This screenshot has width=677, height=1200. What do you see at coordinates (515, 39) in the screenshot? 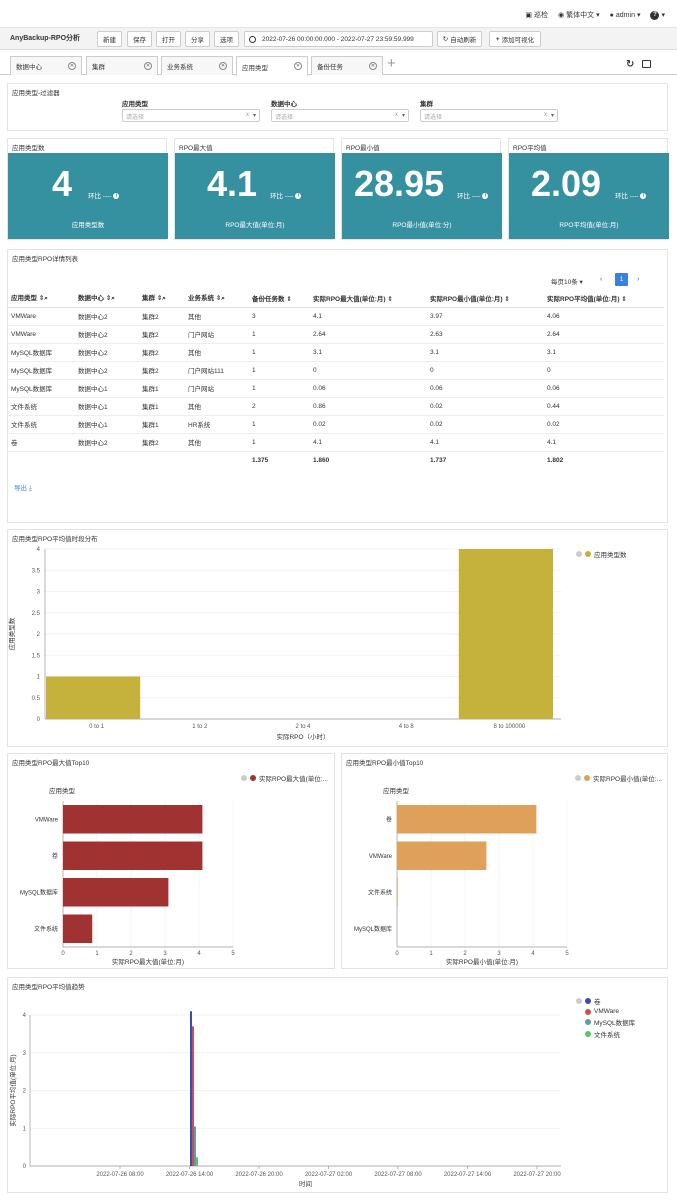
I see `add-visualization-button: + 添加可视化` at bounding box center [515, 39].